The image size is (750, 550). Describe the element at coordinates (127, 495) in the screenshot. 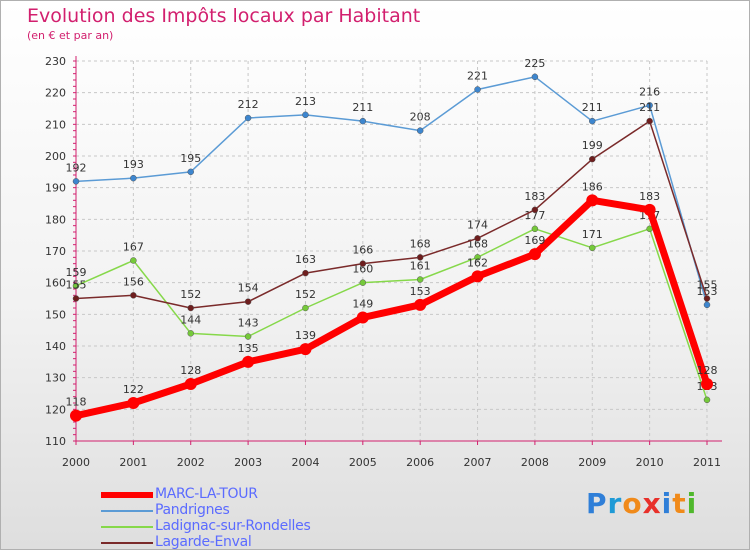

I see `legend-swatch-marc-la-tour` at that location.